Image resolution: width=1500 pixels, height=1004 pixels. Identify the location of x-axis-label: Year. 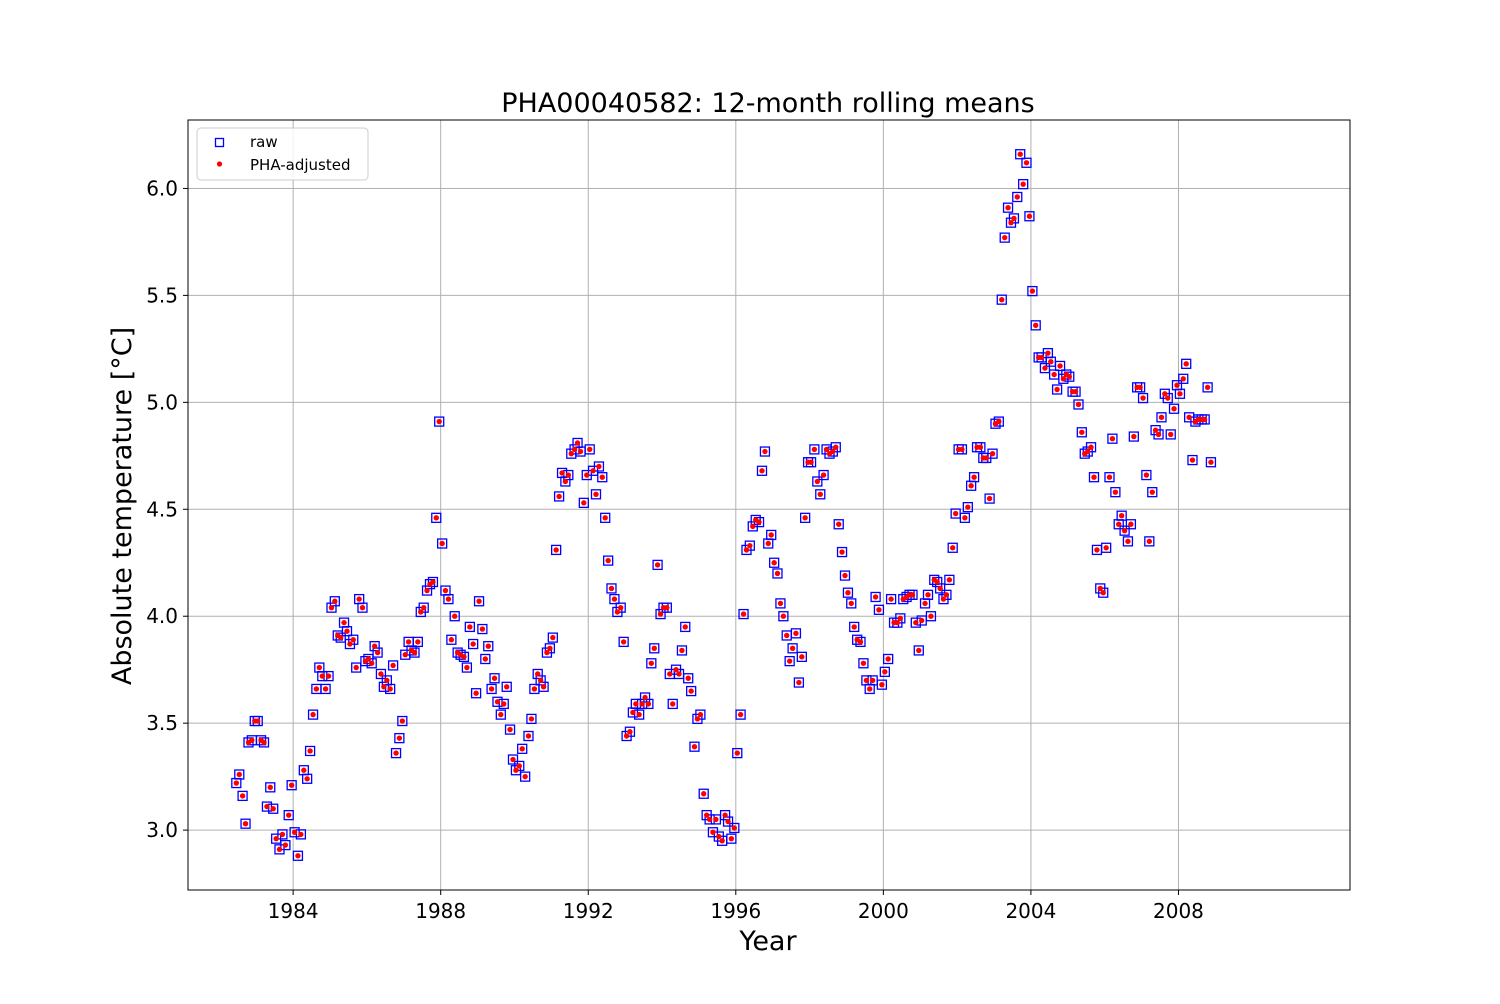
(767, 941).